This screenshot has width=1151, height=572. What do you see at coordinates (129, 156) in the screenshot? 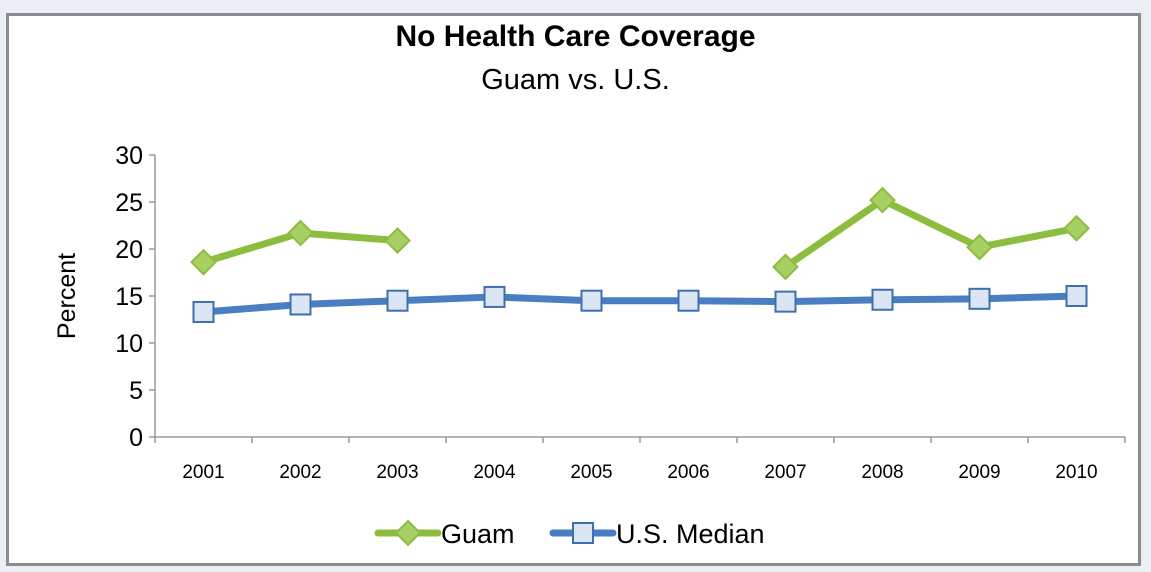
I see `y-tick-label: 30` at bounding box center [129, 156].